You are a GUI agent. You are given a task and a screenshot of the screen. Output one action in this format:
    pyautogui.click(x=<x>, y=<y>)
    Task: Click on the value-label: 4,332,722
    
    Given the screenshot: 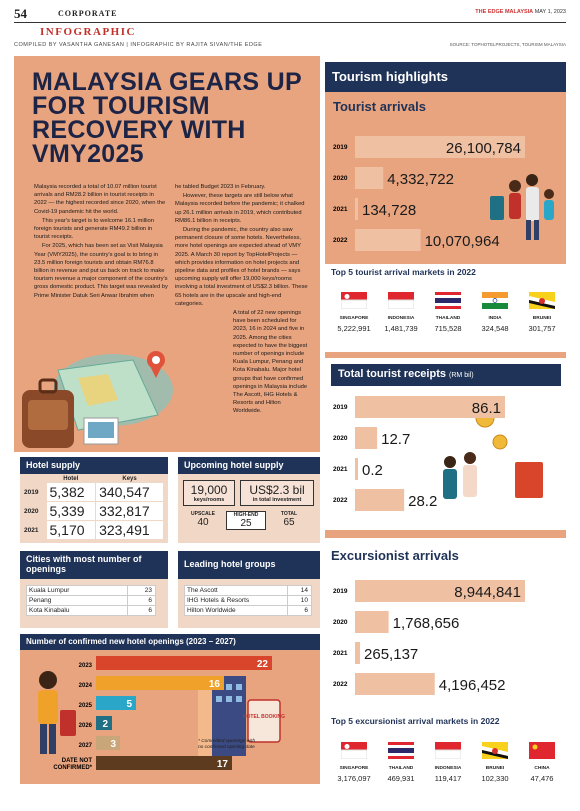 What is the action you would take?
    pyautogui.click(x=420, y=179)
    